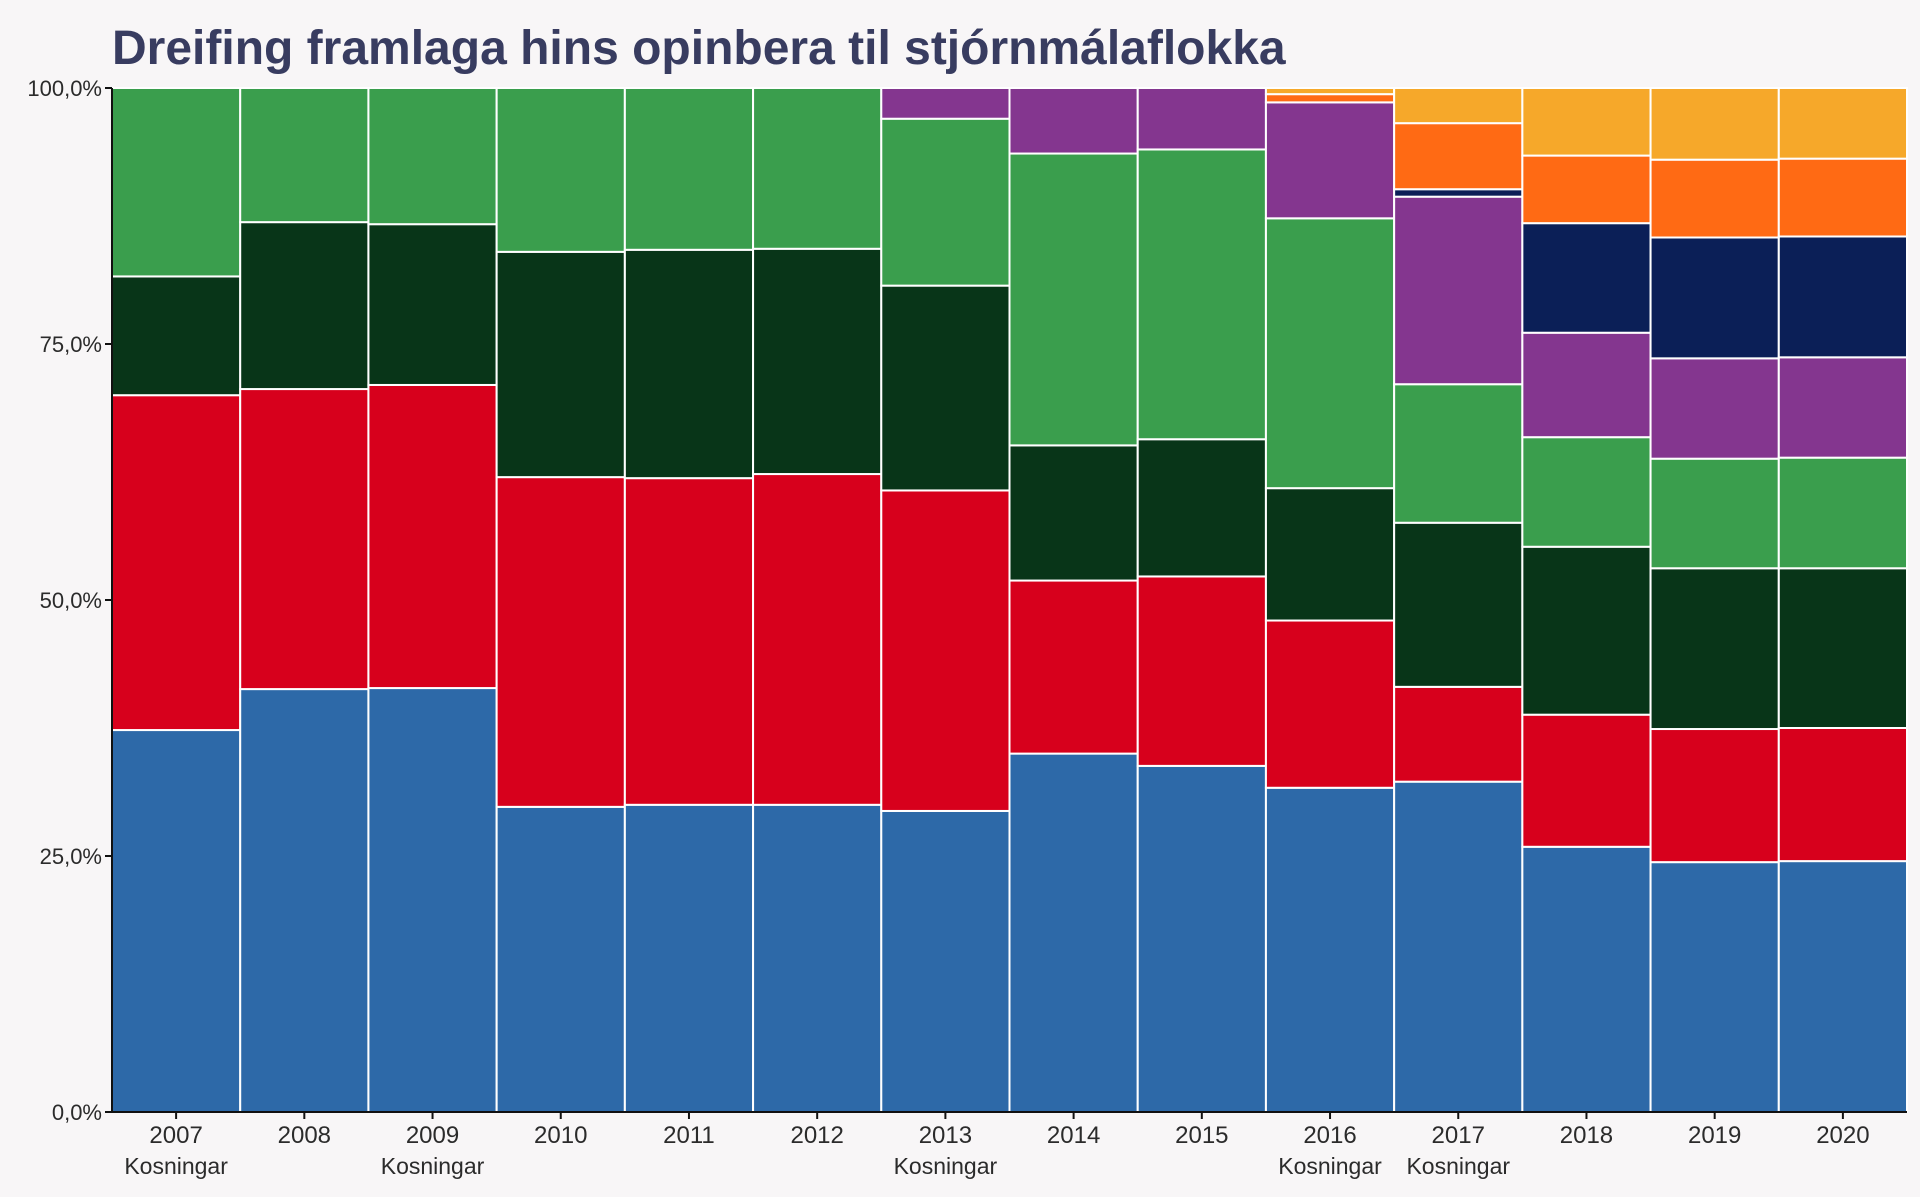 This screenshot has width=1920, height=1197. What do you see at coordinates (304, 1135) in the screenshot?
I see `x-tick-label: 2008` at bounding box center [304, 1135].